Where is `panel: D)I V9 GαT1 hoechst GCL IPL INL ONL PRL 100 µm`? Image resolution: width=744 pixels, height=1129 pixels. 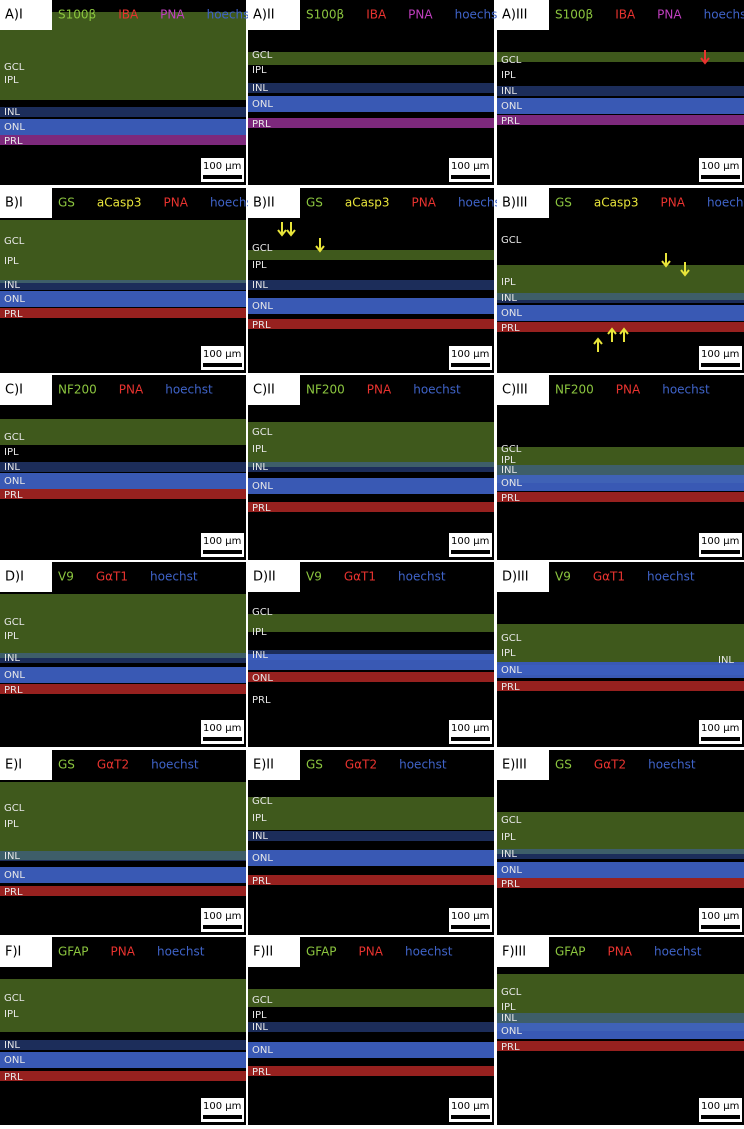
panel: D)I V9 GαT1 hoechst GCL IPL INL ONL PRL 100 µm is located at coordinates (123, 654).